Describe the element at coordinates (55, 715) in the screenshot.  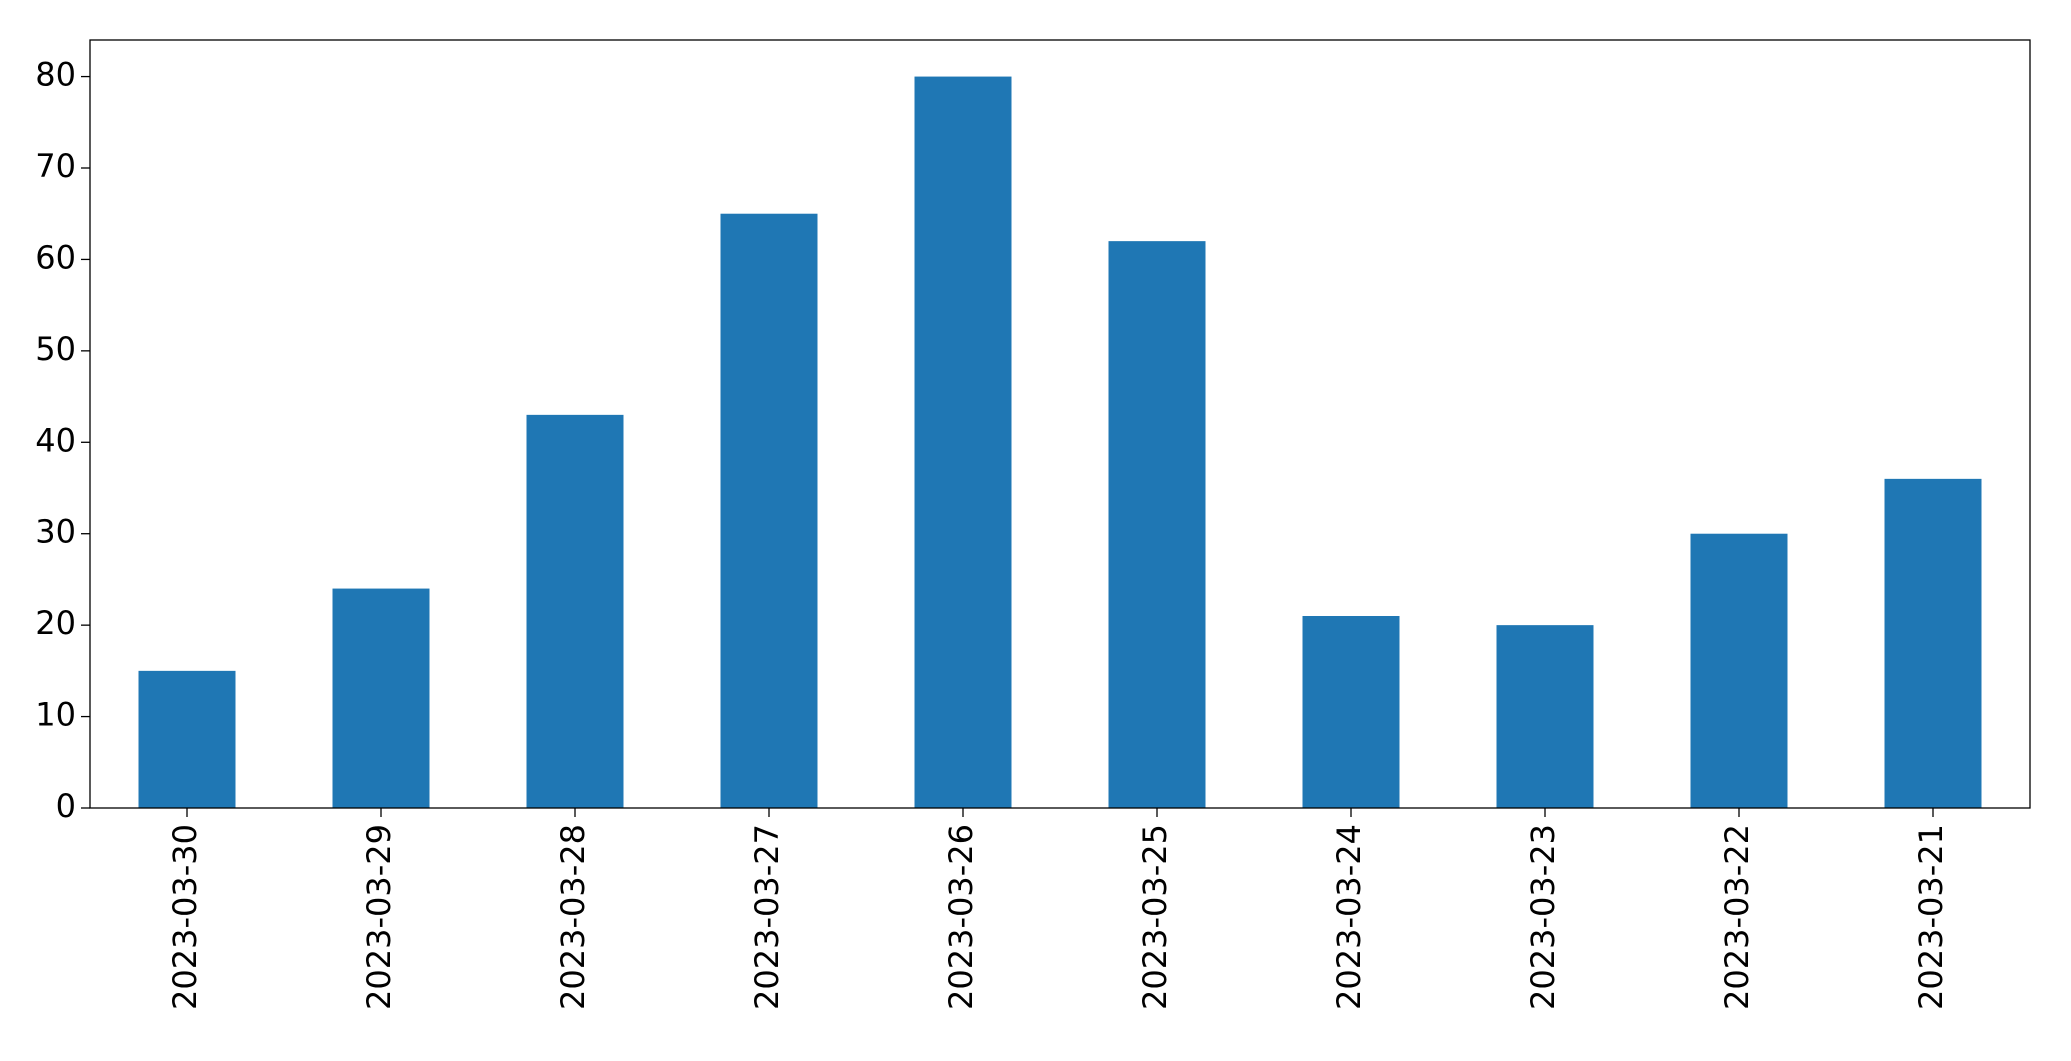
I see `y-tick-label: 10` at that location.